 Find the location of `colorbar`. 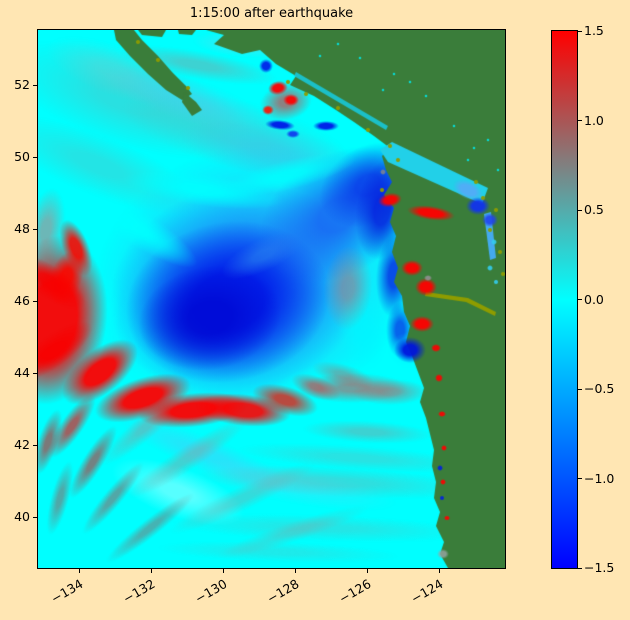

colorbar is located at coordinates (564, 299).